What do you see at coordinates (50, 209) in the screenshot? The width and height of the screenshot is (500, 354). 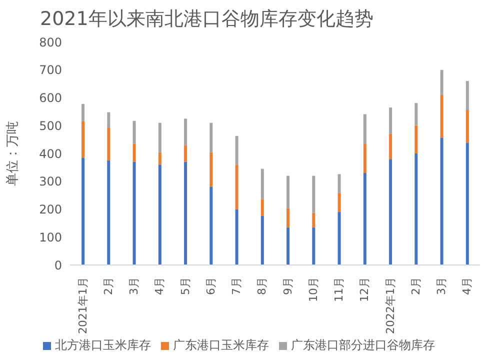 I see `y-tick-label: 200` at bounding box center [50, 209].